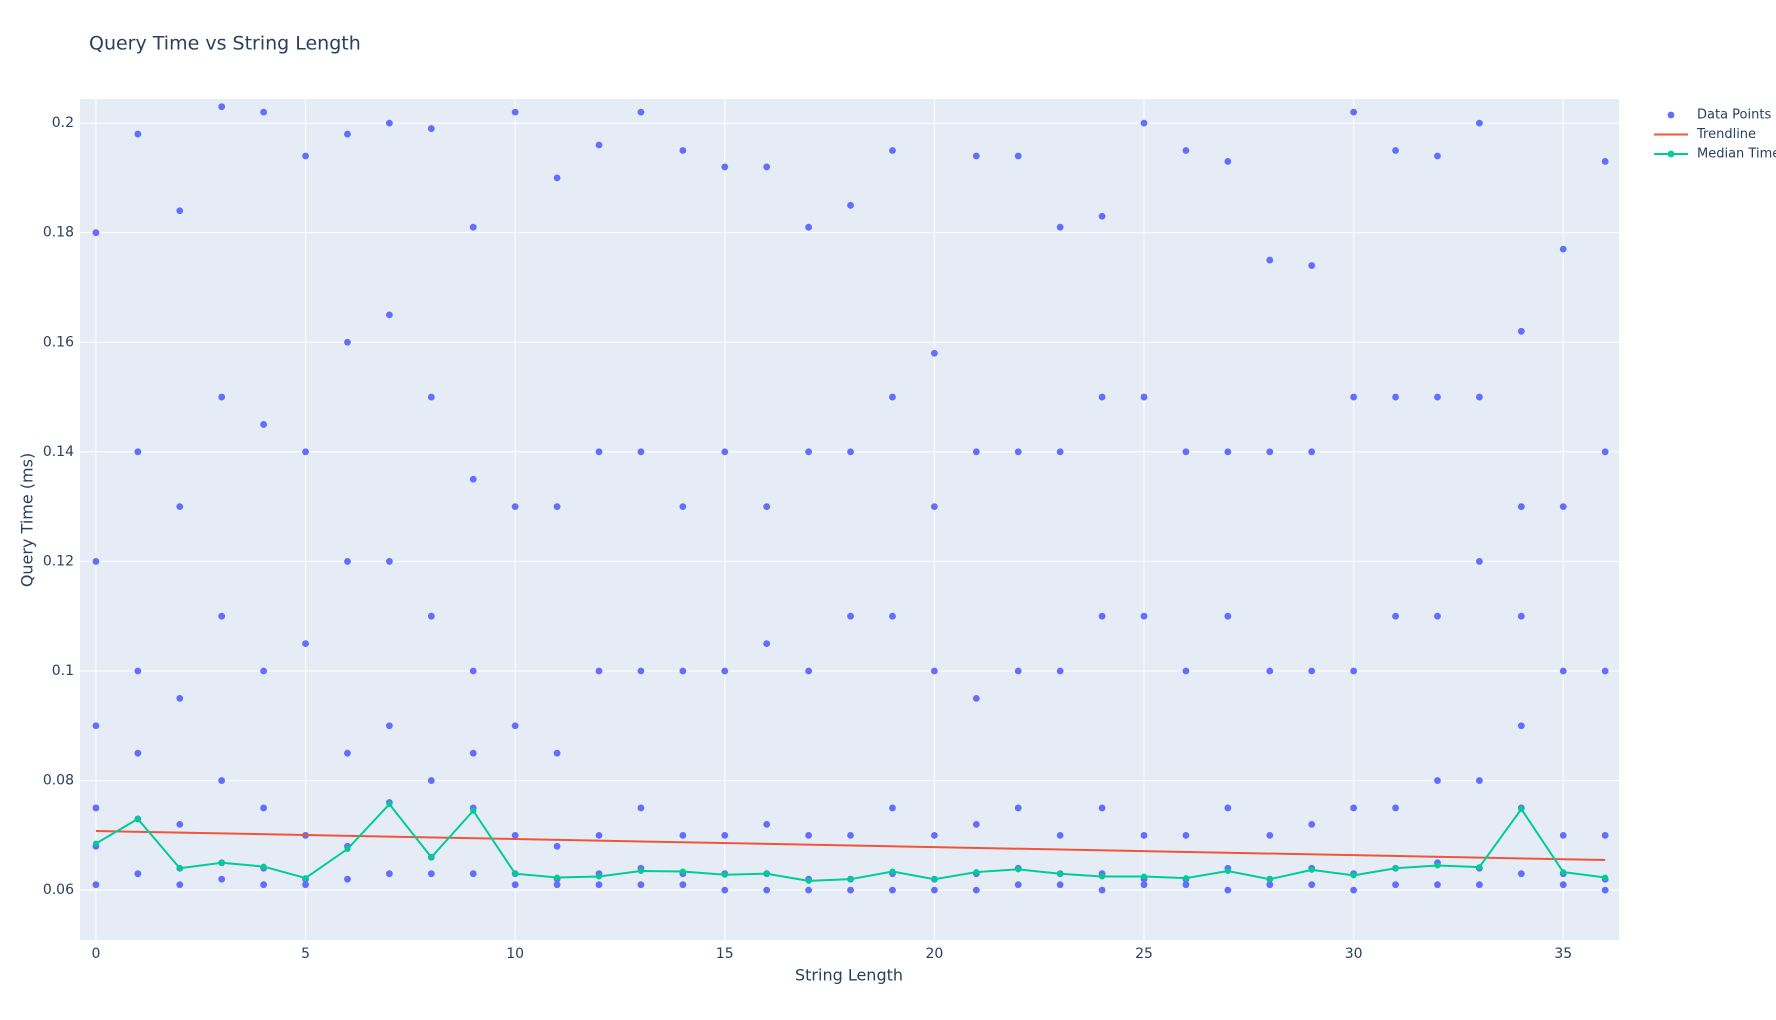  Describe the element at coordinates (850, 845) in the screenshot. I see `series-line` at that location.